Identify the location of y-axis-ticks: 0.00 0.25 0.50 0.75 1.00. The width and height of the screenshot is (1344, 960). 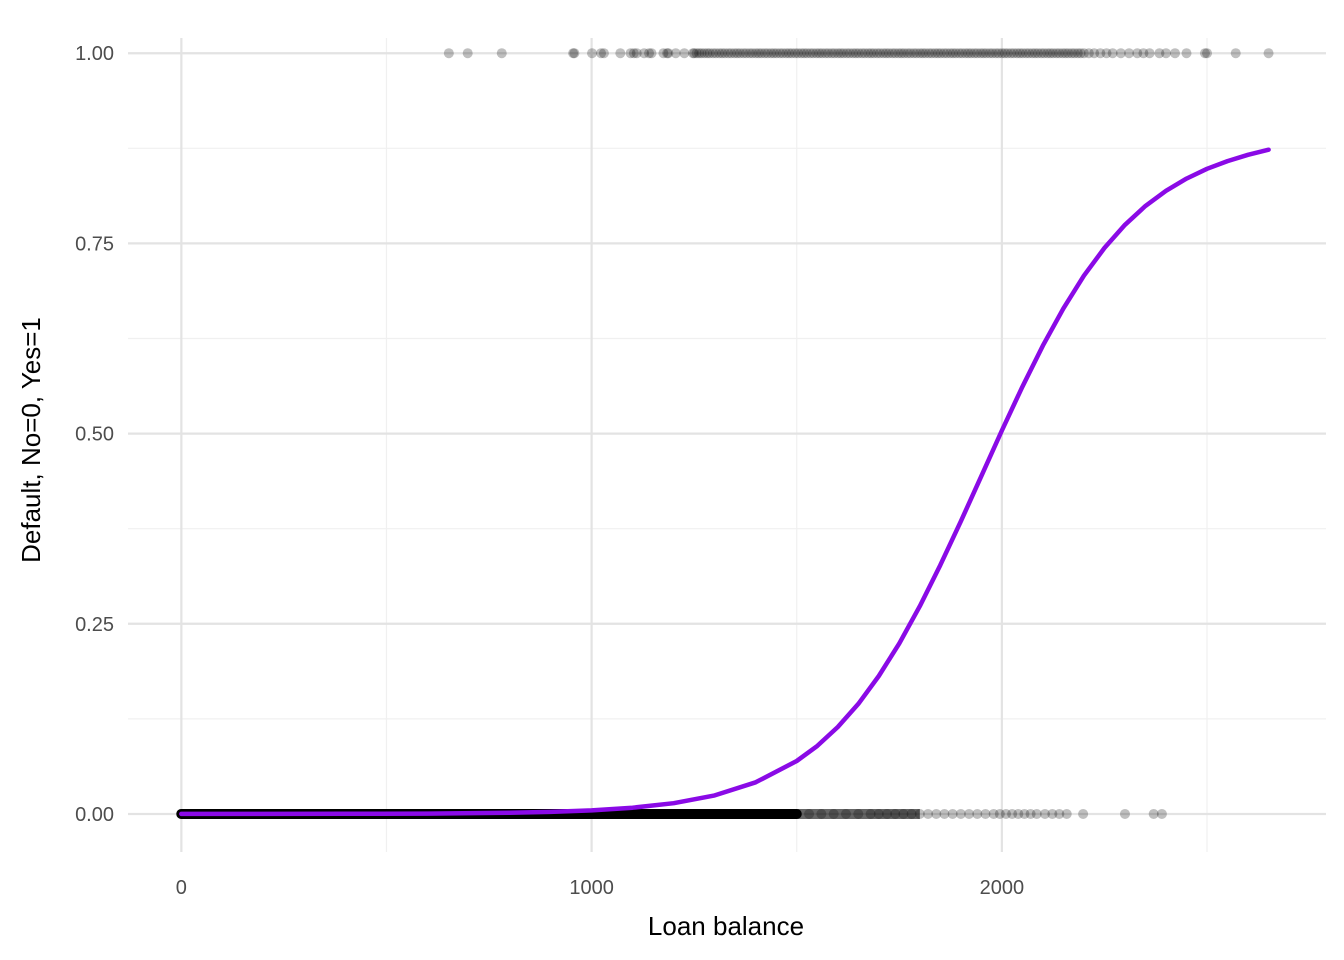
(94, 434).